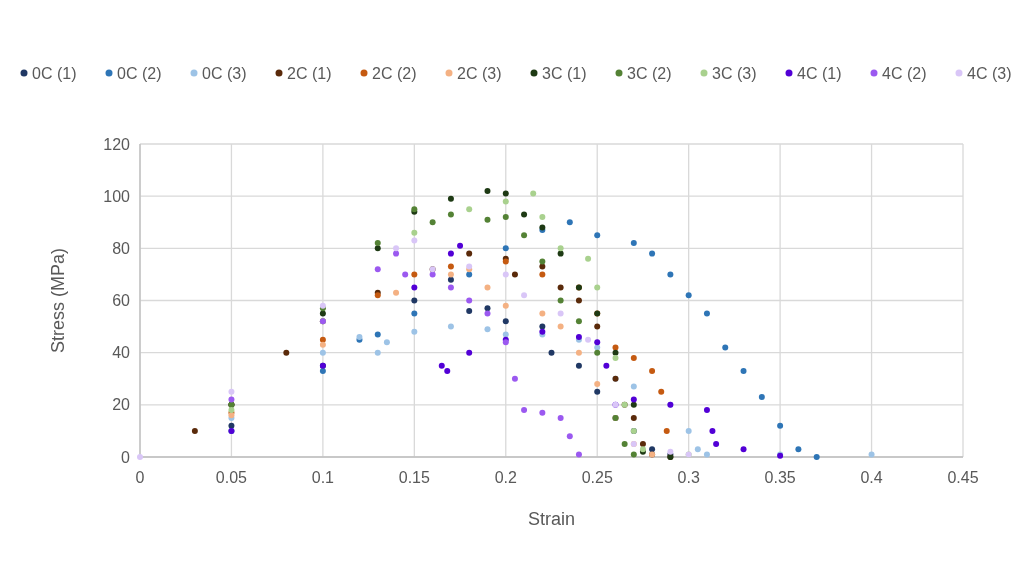 The image size is (1012, 568). Describe the element at coordinates (505, 477) in the screenshot. I see `x-tick-label: 0.2` at that location.